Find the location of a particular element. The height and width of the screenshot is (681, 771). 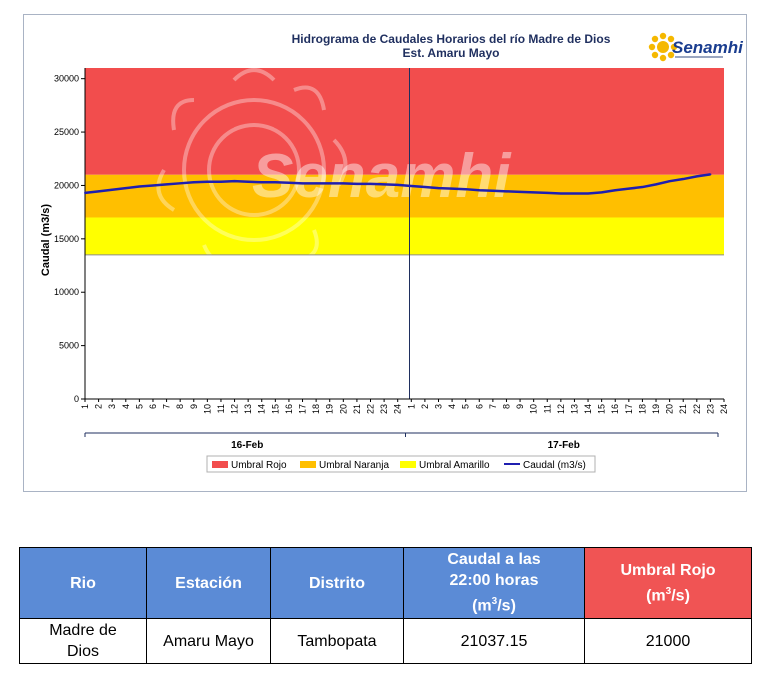

header-caudal-line1: Caudal a las is located at coordinates (494, 560).